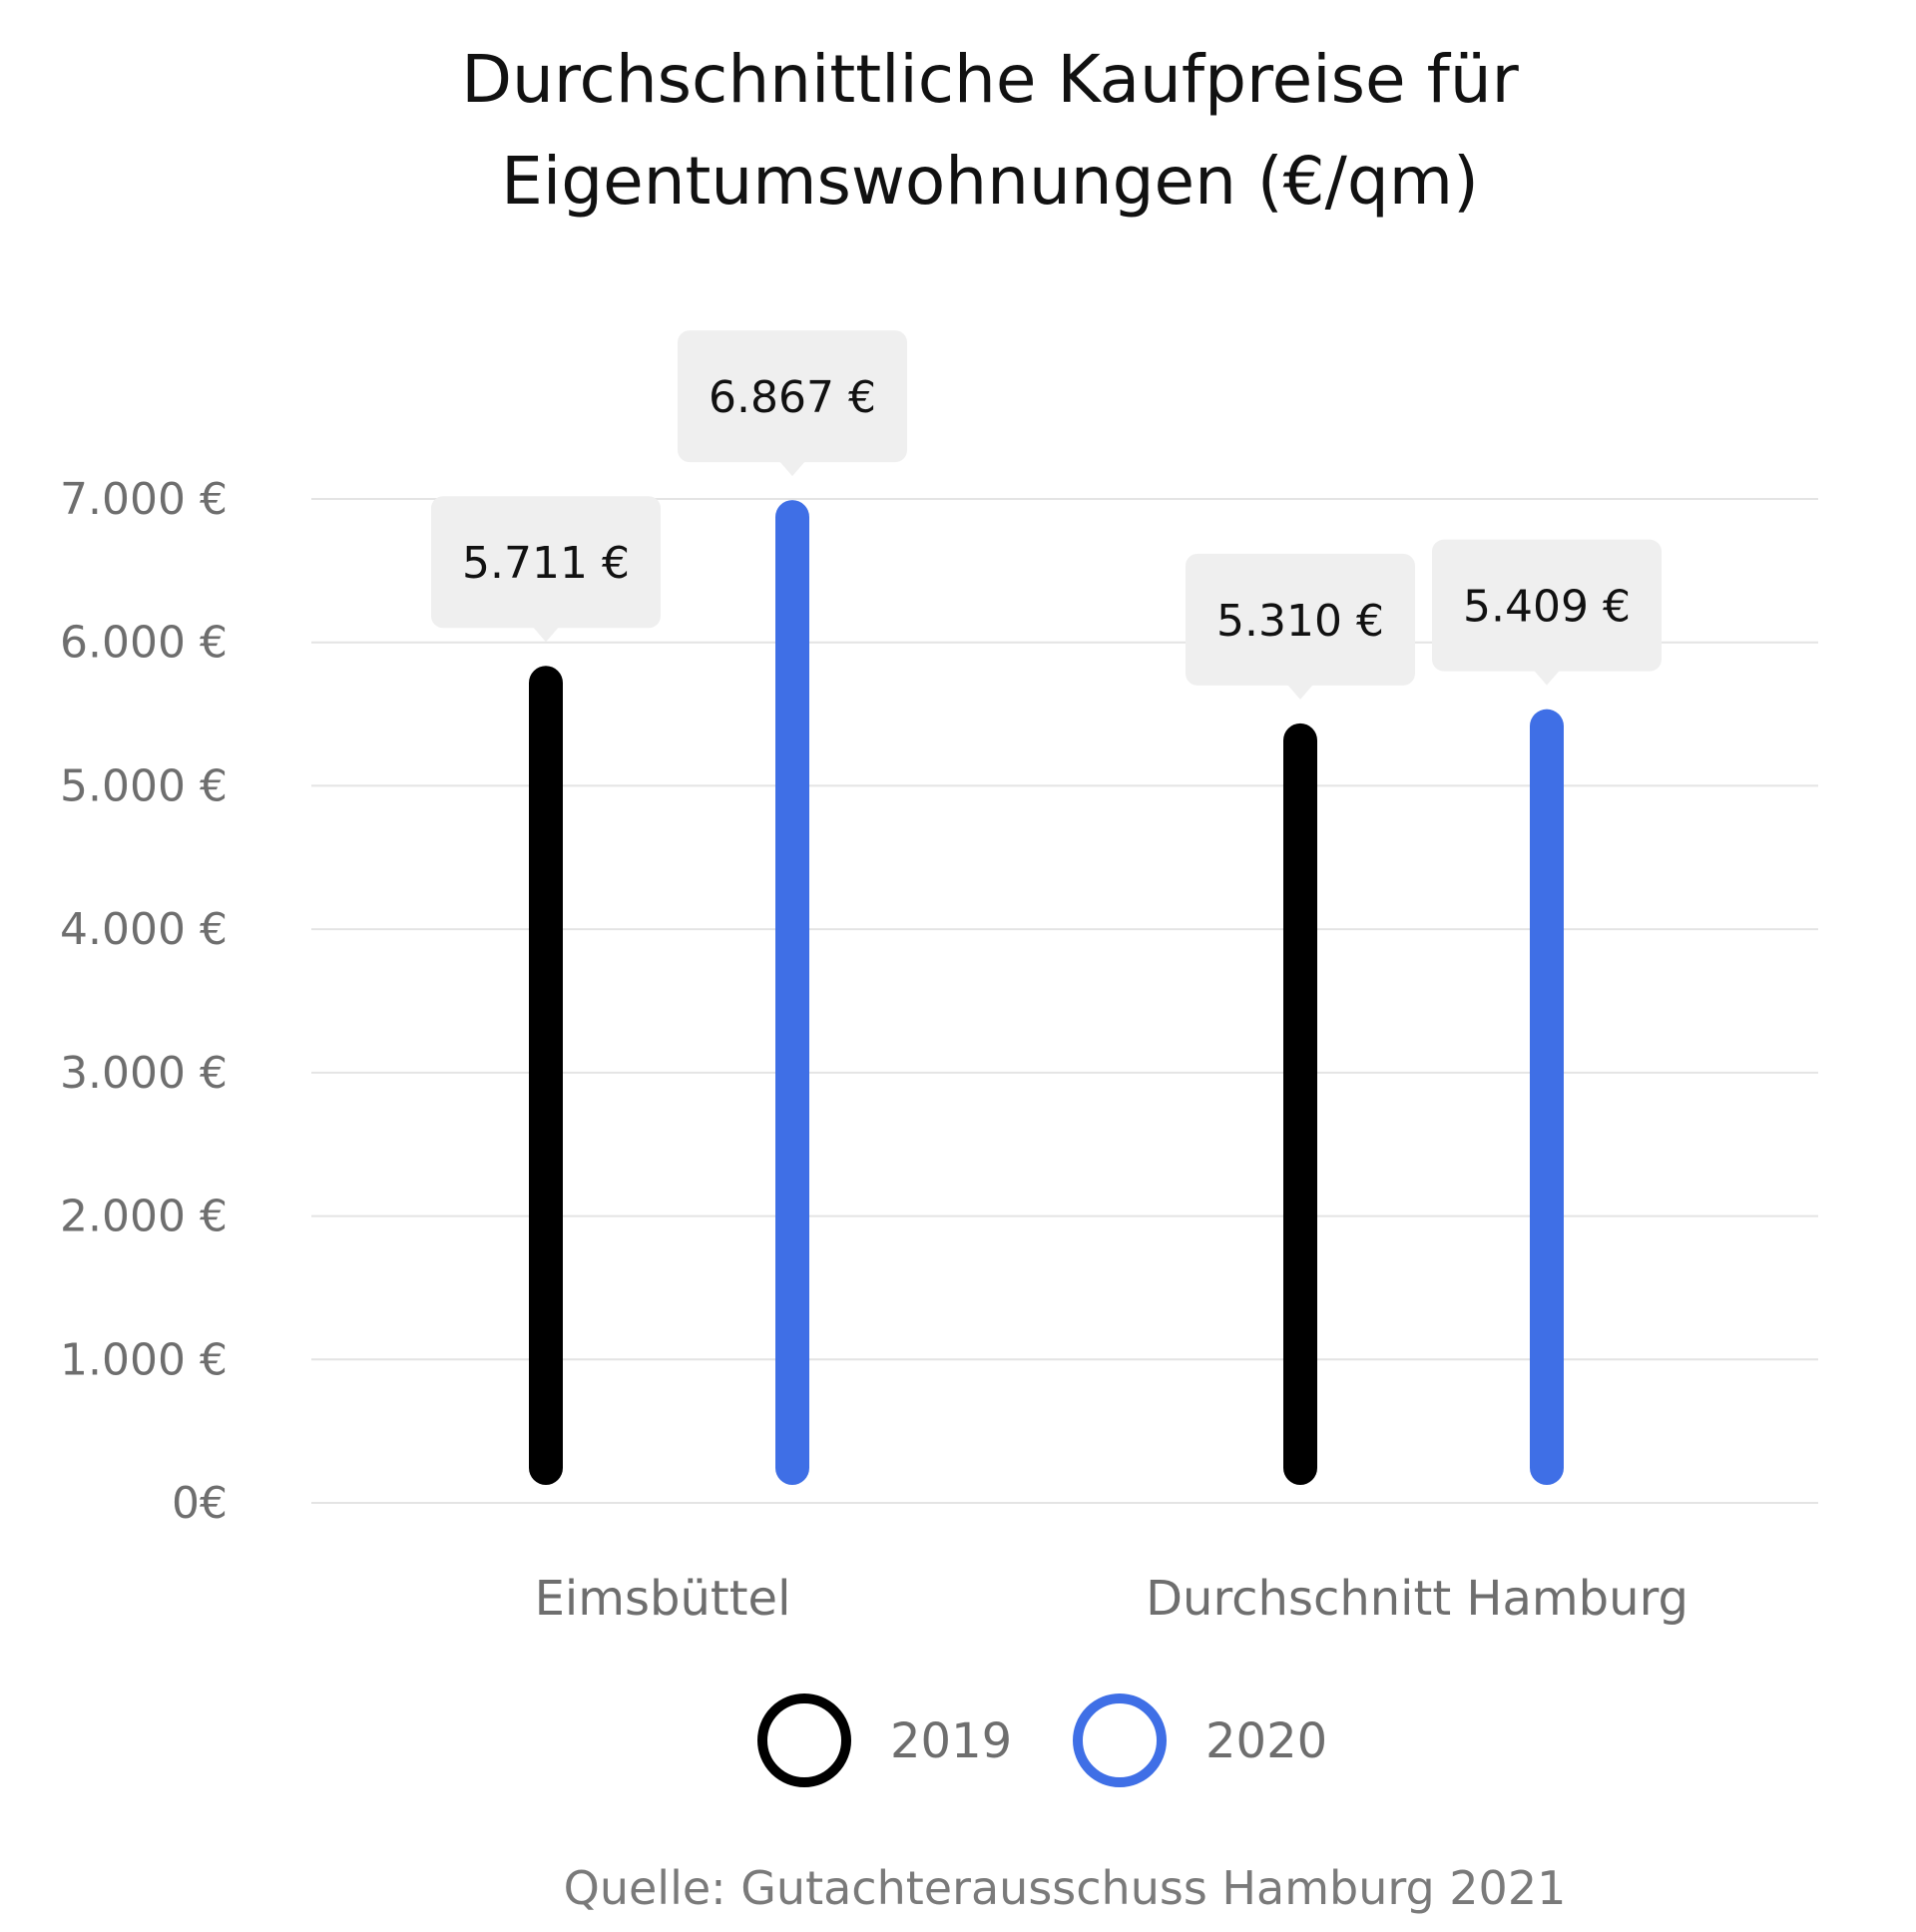  I want to click on value-label: 6.867 €, so click(792, 397).